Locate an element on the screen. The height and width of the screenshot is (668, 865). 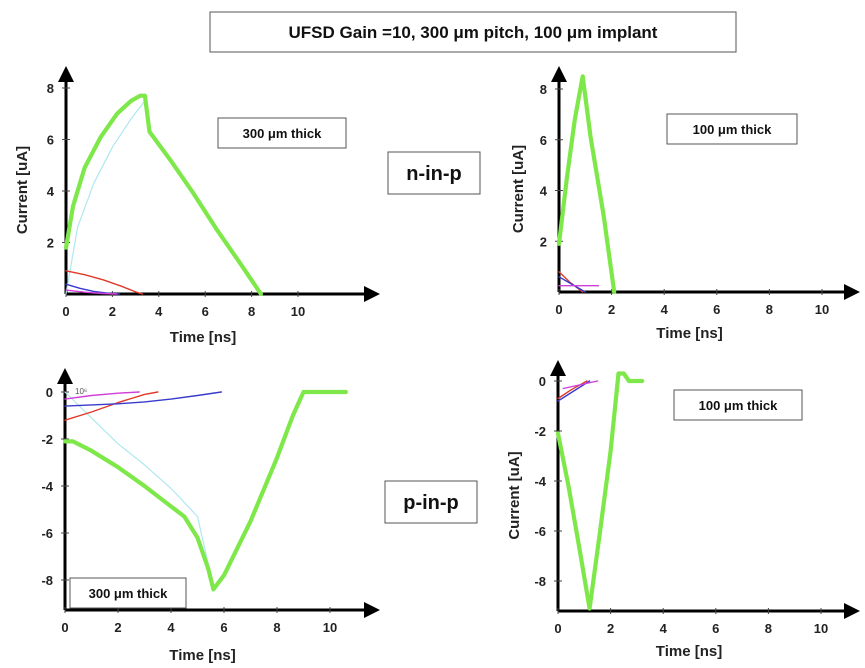
thickness-label-bottom-left: 300 μm thick is located at coordinates (128, 593).